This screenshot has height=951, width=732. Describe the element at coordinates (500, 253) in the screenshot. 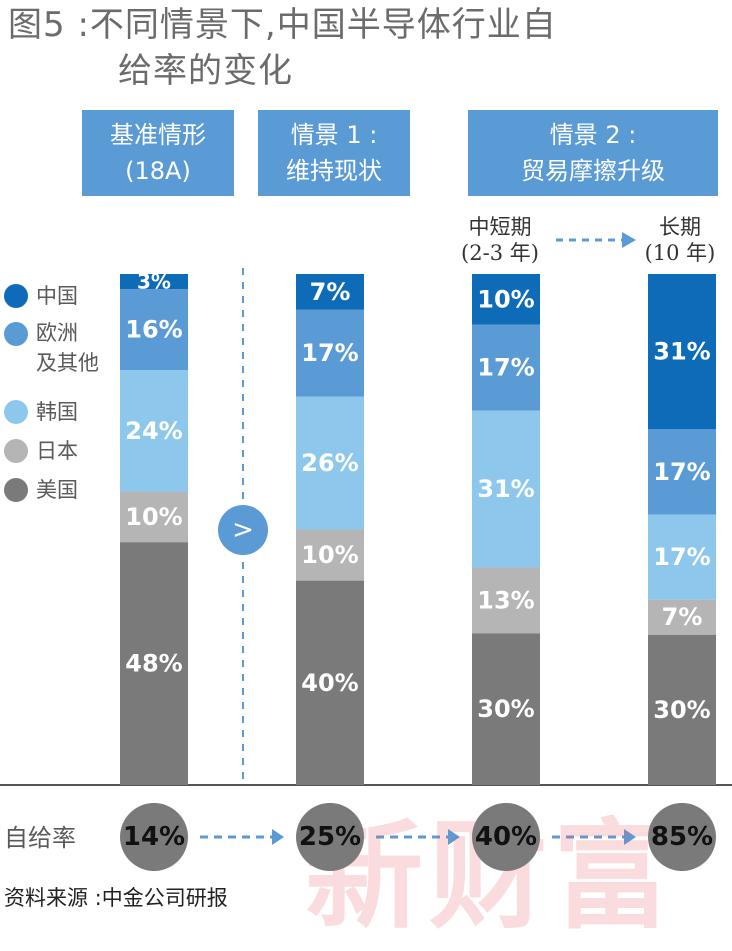

I see `subperiod-short-term-line2: (2-3 年)` at that location.